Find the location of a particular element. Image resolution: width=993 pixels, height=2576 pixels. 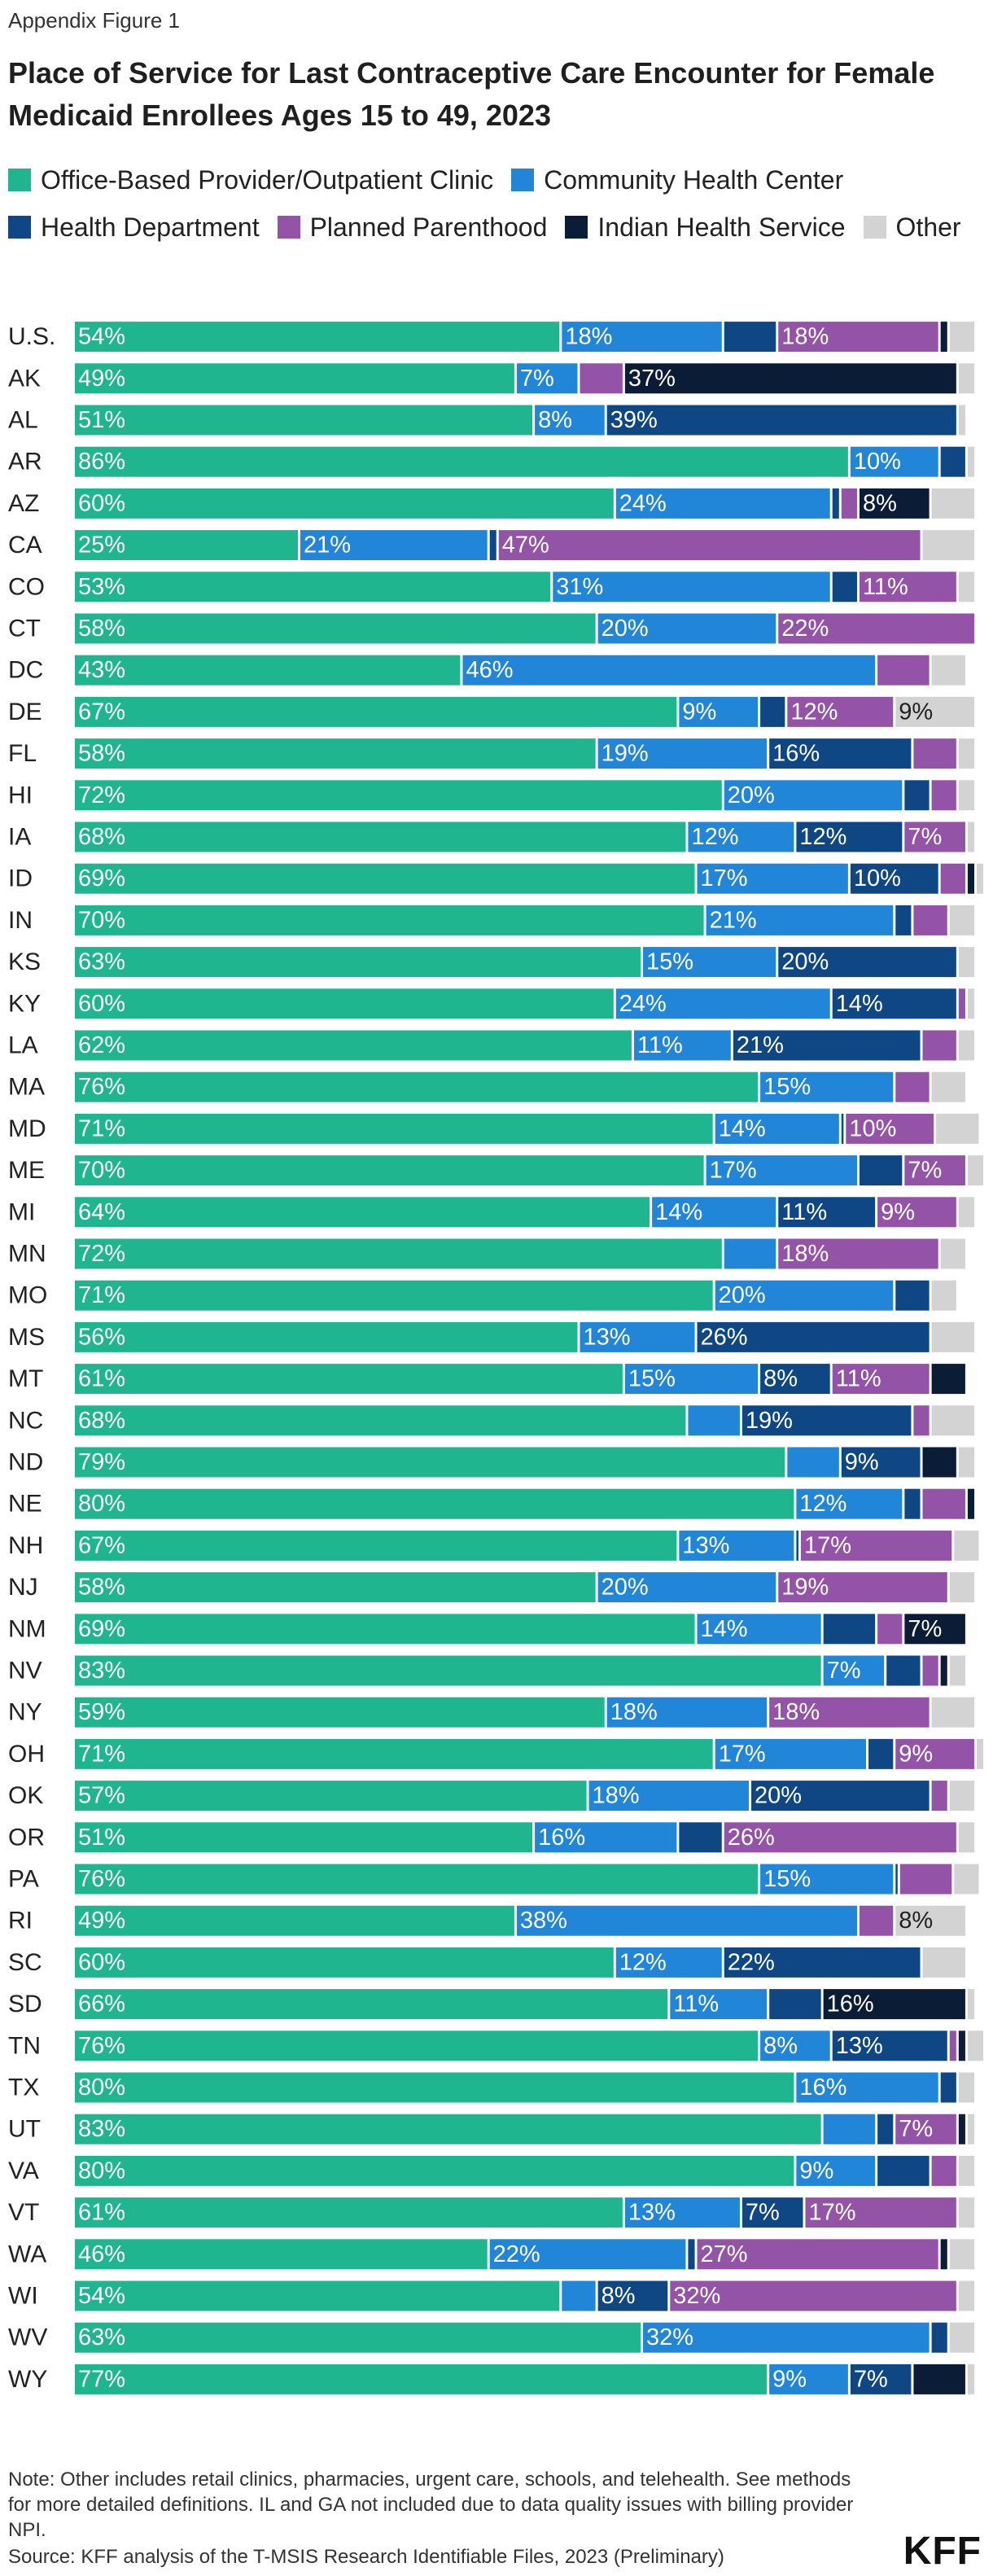

data-label: 72% is located at coordinates (101, 795).